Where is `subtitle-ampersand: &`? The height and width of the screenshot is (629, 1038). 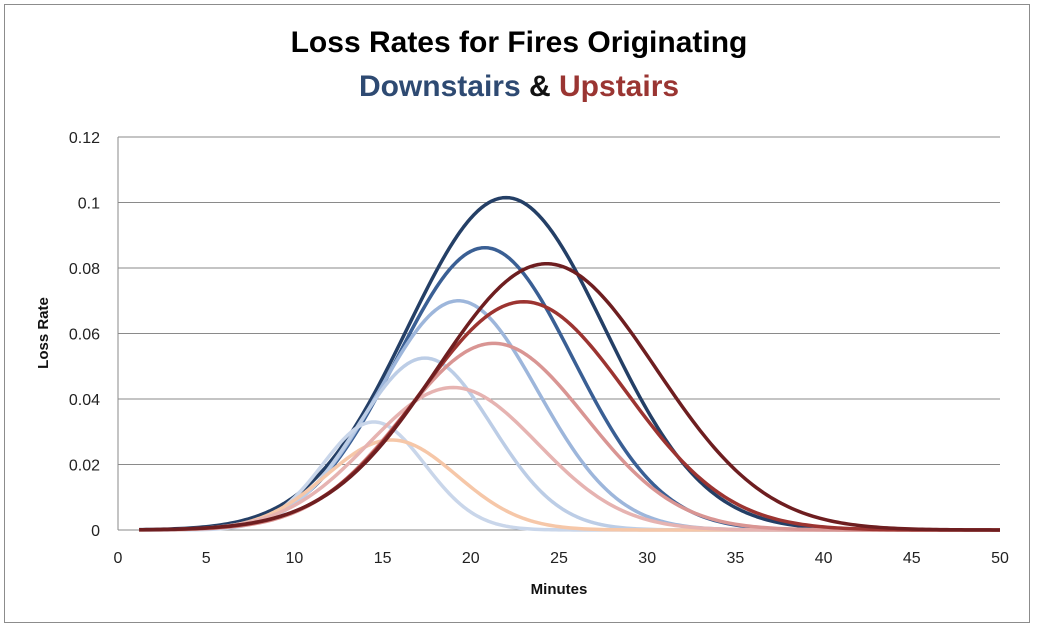
subtitle-ampersand: & is located at coordinates (540, 86).